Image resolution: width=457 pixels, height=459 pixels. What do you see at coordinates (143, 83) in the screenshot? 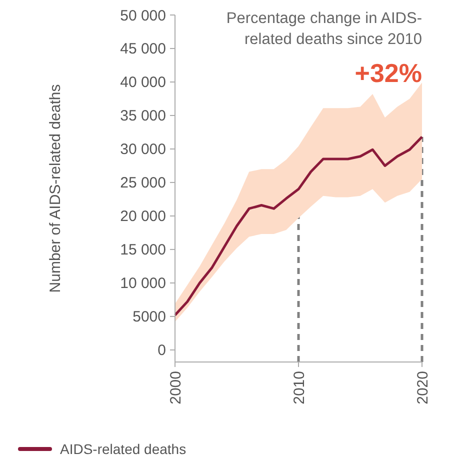
I see `y-tick-label: 40 000` at bounding box center [143, 83].